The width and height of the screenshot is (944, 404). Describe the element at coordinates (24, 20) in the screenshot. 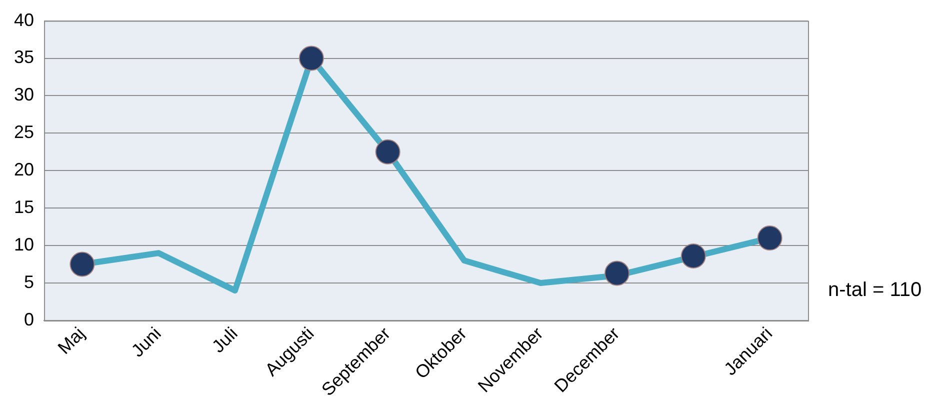

I see `y-tick-label: 40` at that location.